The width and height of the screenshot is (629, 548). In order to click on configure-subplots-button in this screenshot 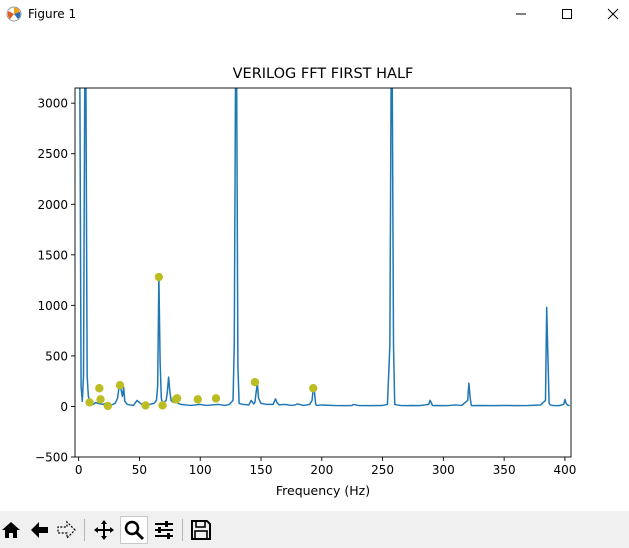, I will do `click(164, 530)`.